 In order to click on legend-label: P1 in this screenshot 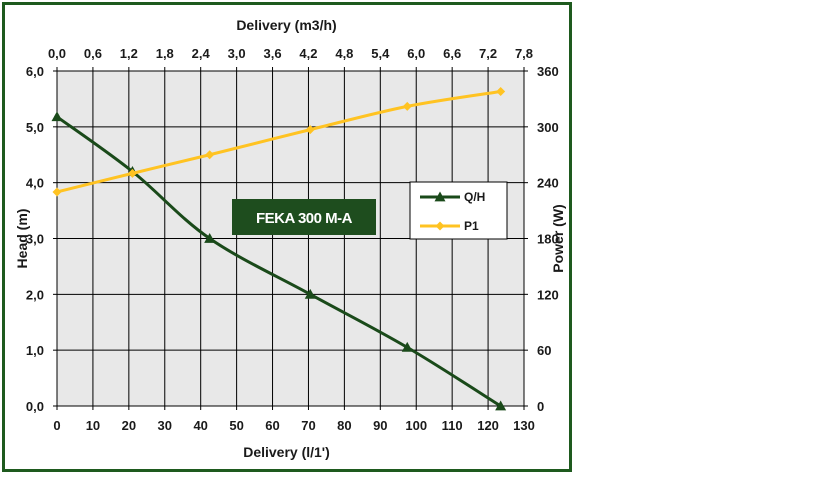, I will do `click(471, 226)`.